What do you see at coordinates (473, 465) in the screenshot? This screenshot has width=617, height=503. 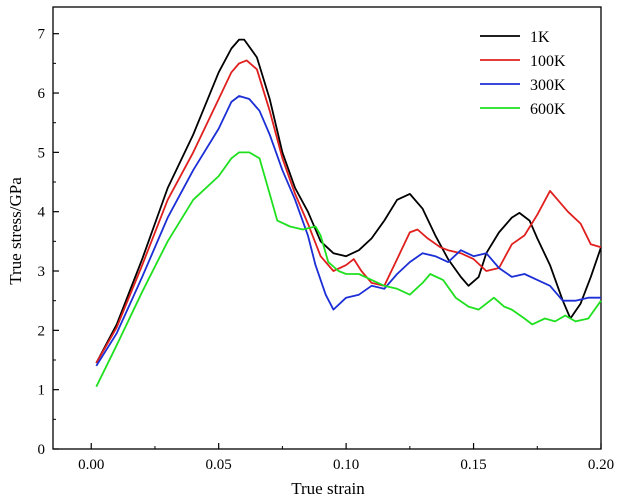 I see `x-tick-label: 0.15` at bounding box center [473, 465].